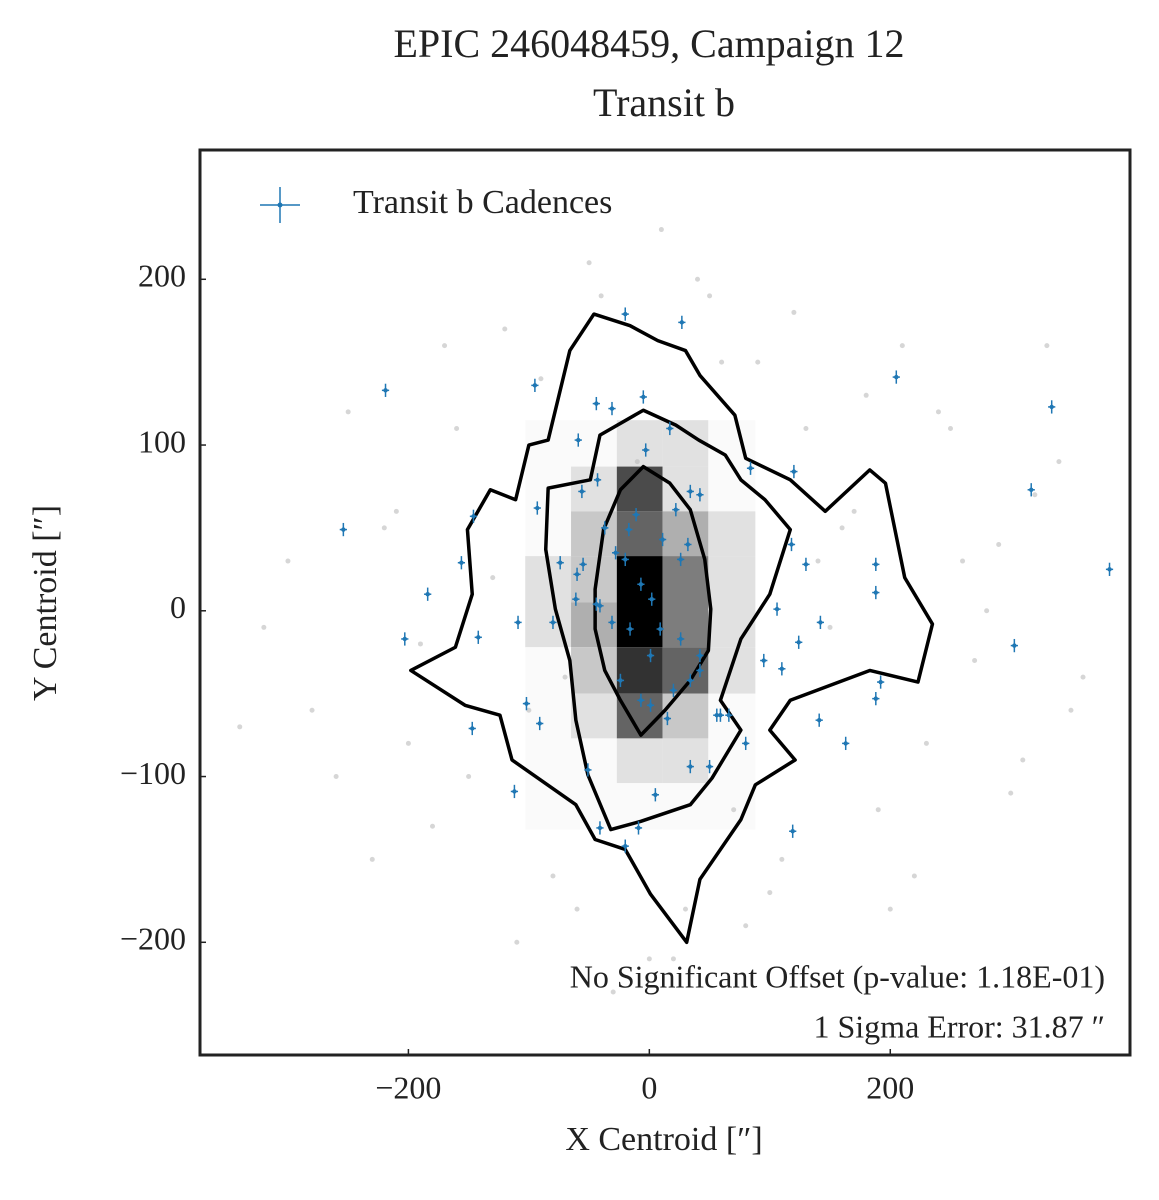 The width and height of the screenshot is (1159, 1200). I want to click on y-axis-label: Y Centroid [″], so click(45, 603).